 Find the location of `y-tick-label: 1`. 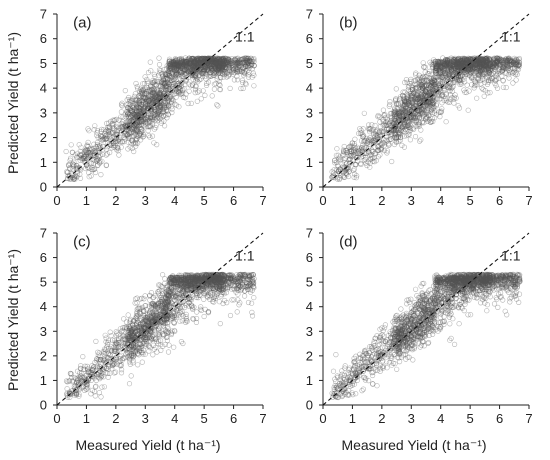

y-tick-label: 1 is located at coordinates (309, 162).